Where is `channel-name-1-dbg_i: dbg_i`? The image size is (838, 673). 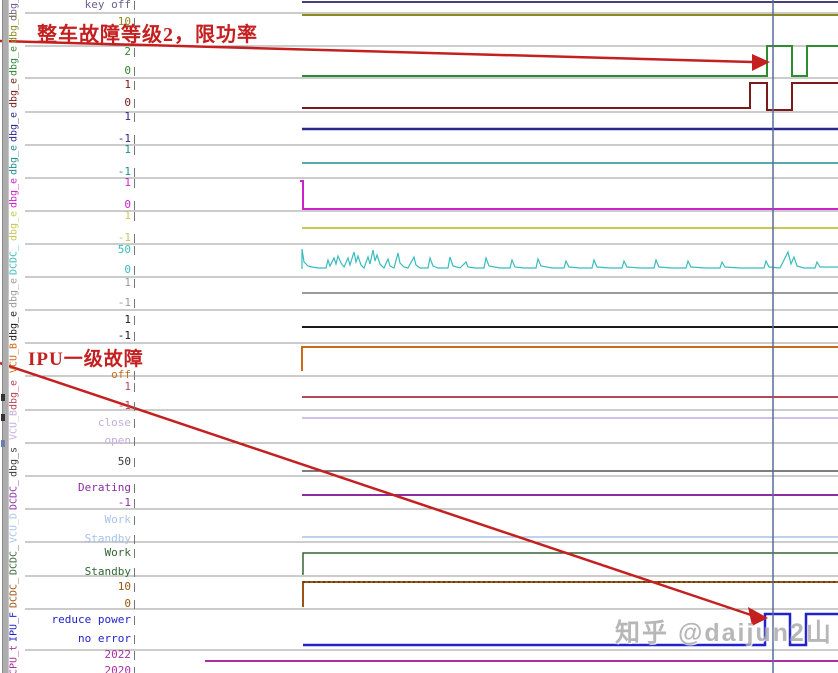 channel-name-1-dbg_i: dbg_i is located at coordinates (14, 28).